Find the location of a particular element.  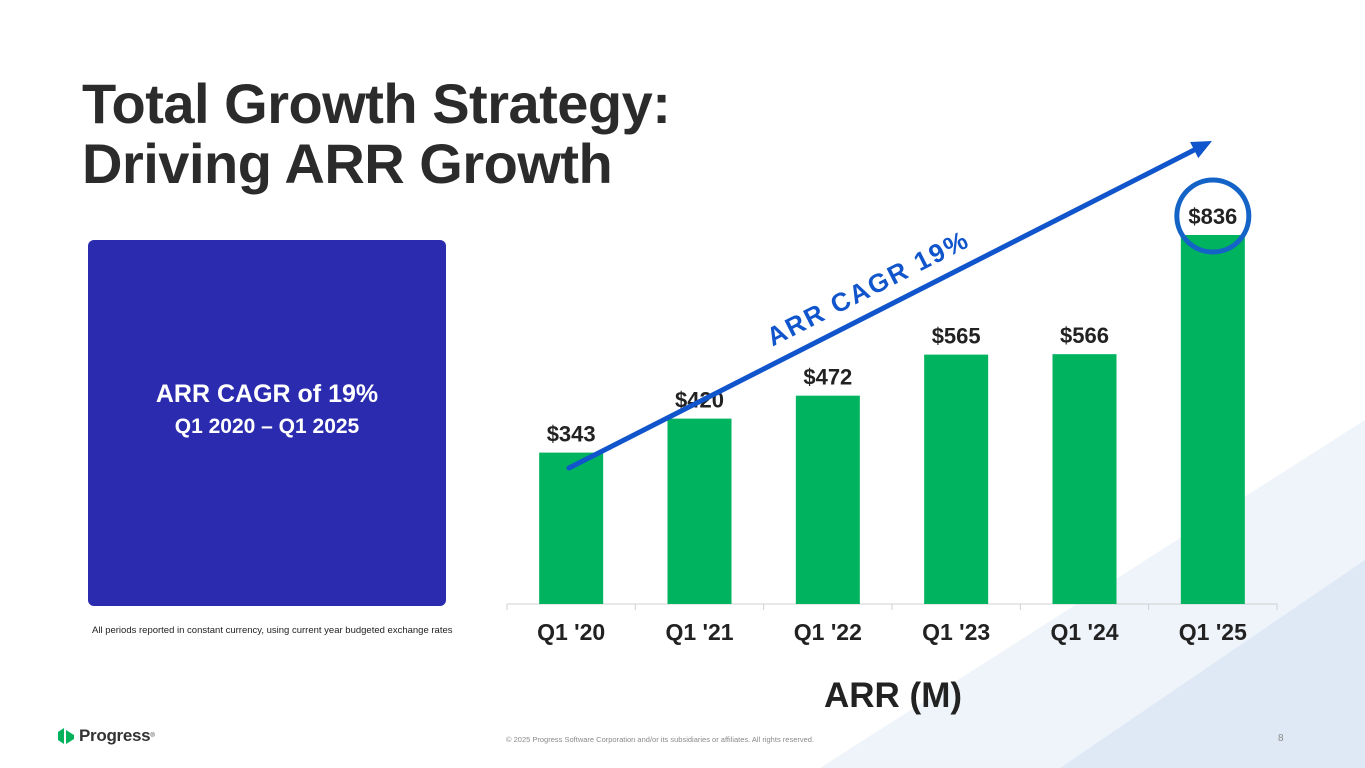

value-label-3: $565 is located at coordinates (956, 336).